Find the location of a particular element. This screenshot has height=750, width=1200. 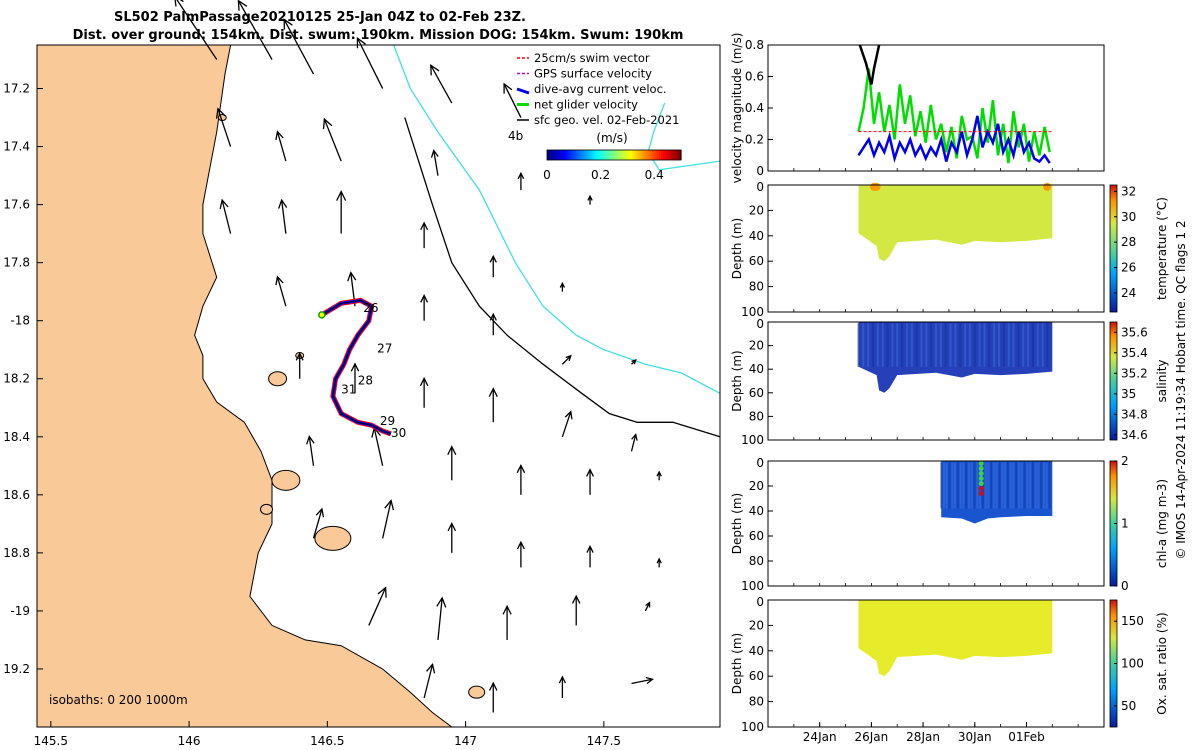

time-tick-label: 30Jan is located at coordinates (975, 737).